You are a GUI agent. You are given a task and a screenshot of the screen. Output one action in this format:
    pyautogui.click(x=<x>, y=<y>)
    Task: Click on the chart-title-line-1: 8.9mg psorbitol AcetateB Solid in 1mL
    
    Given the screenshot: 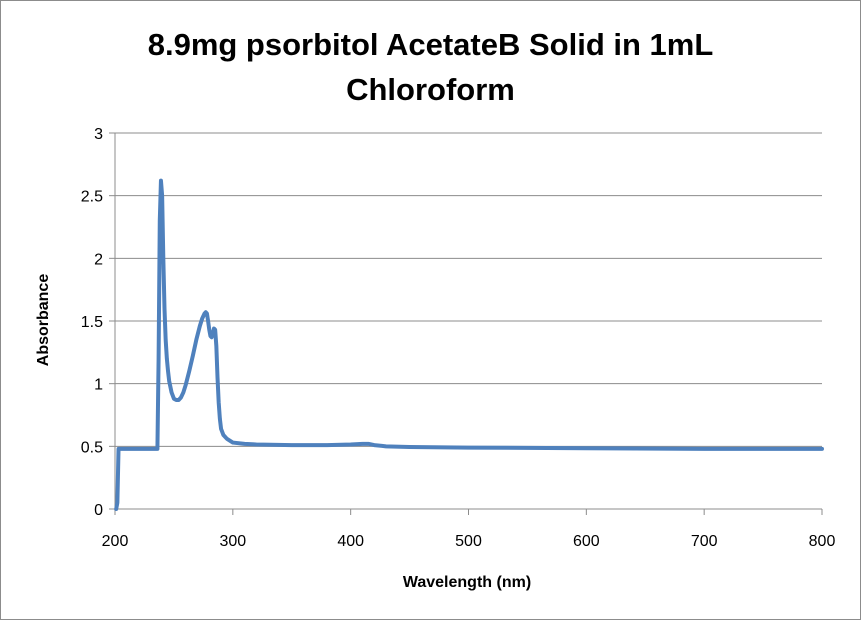 What is the action you would take?
    pyautogui.click(x=430, y=44)
    